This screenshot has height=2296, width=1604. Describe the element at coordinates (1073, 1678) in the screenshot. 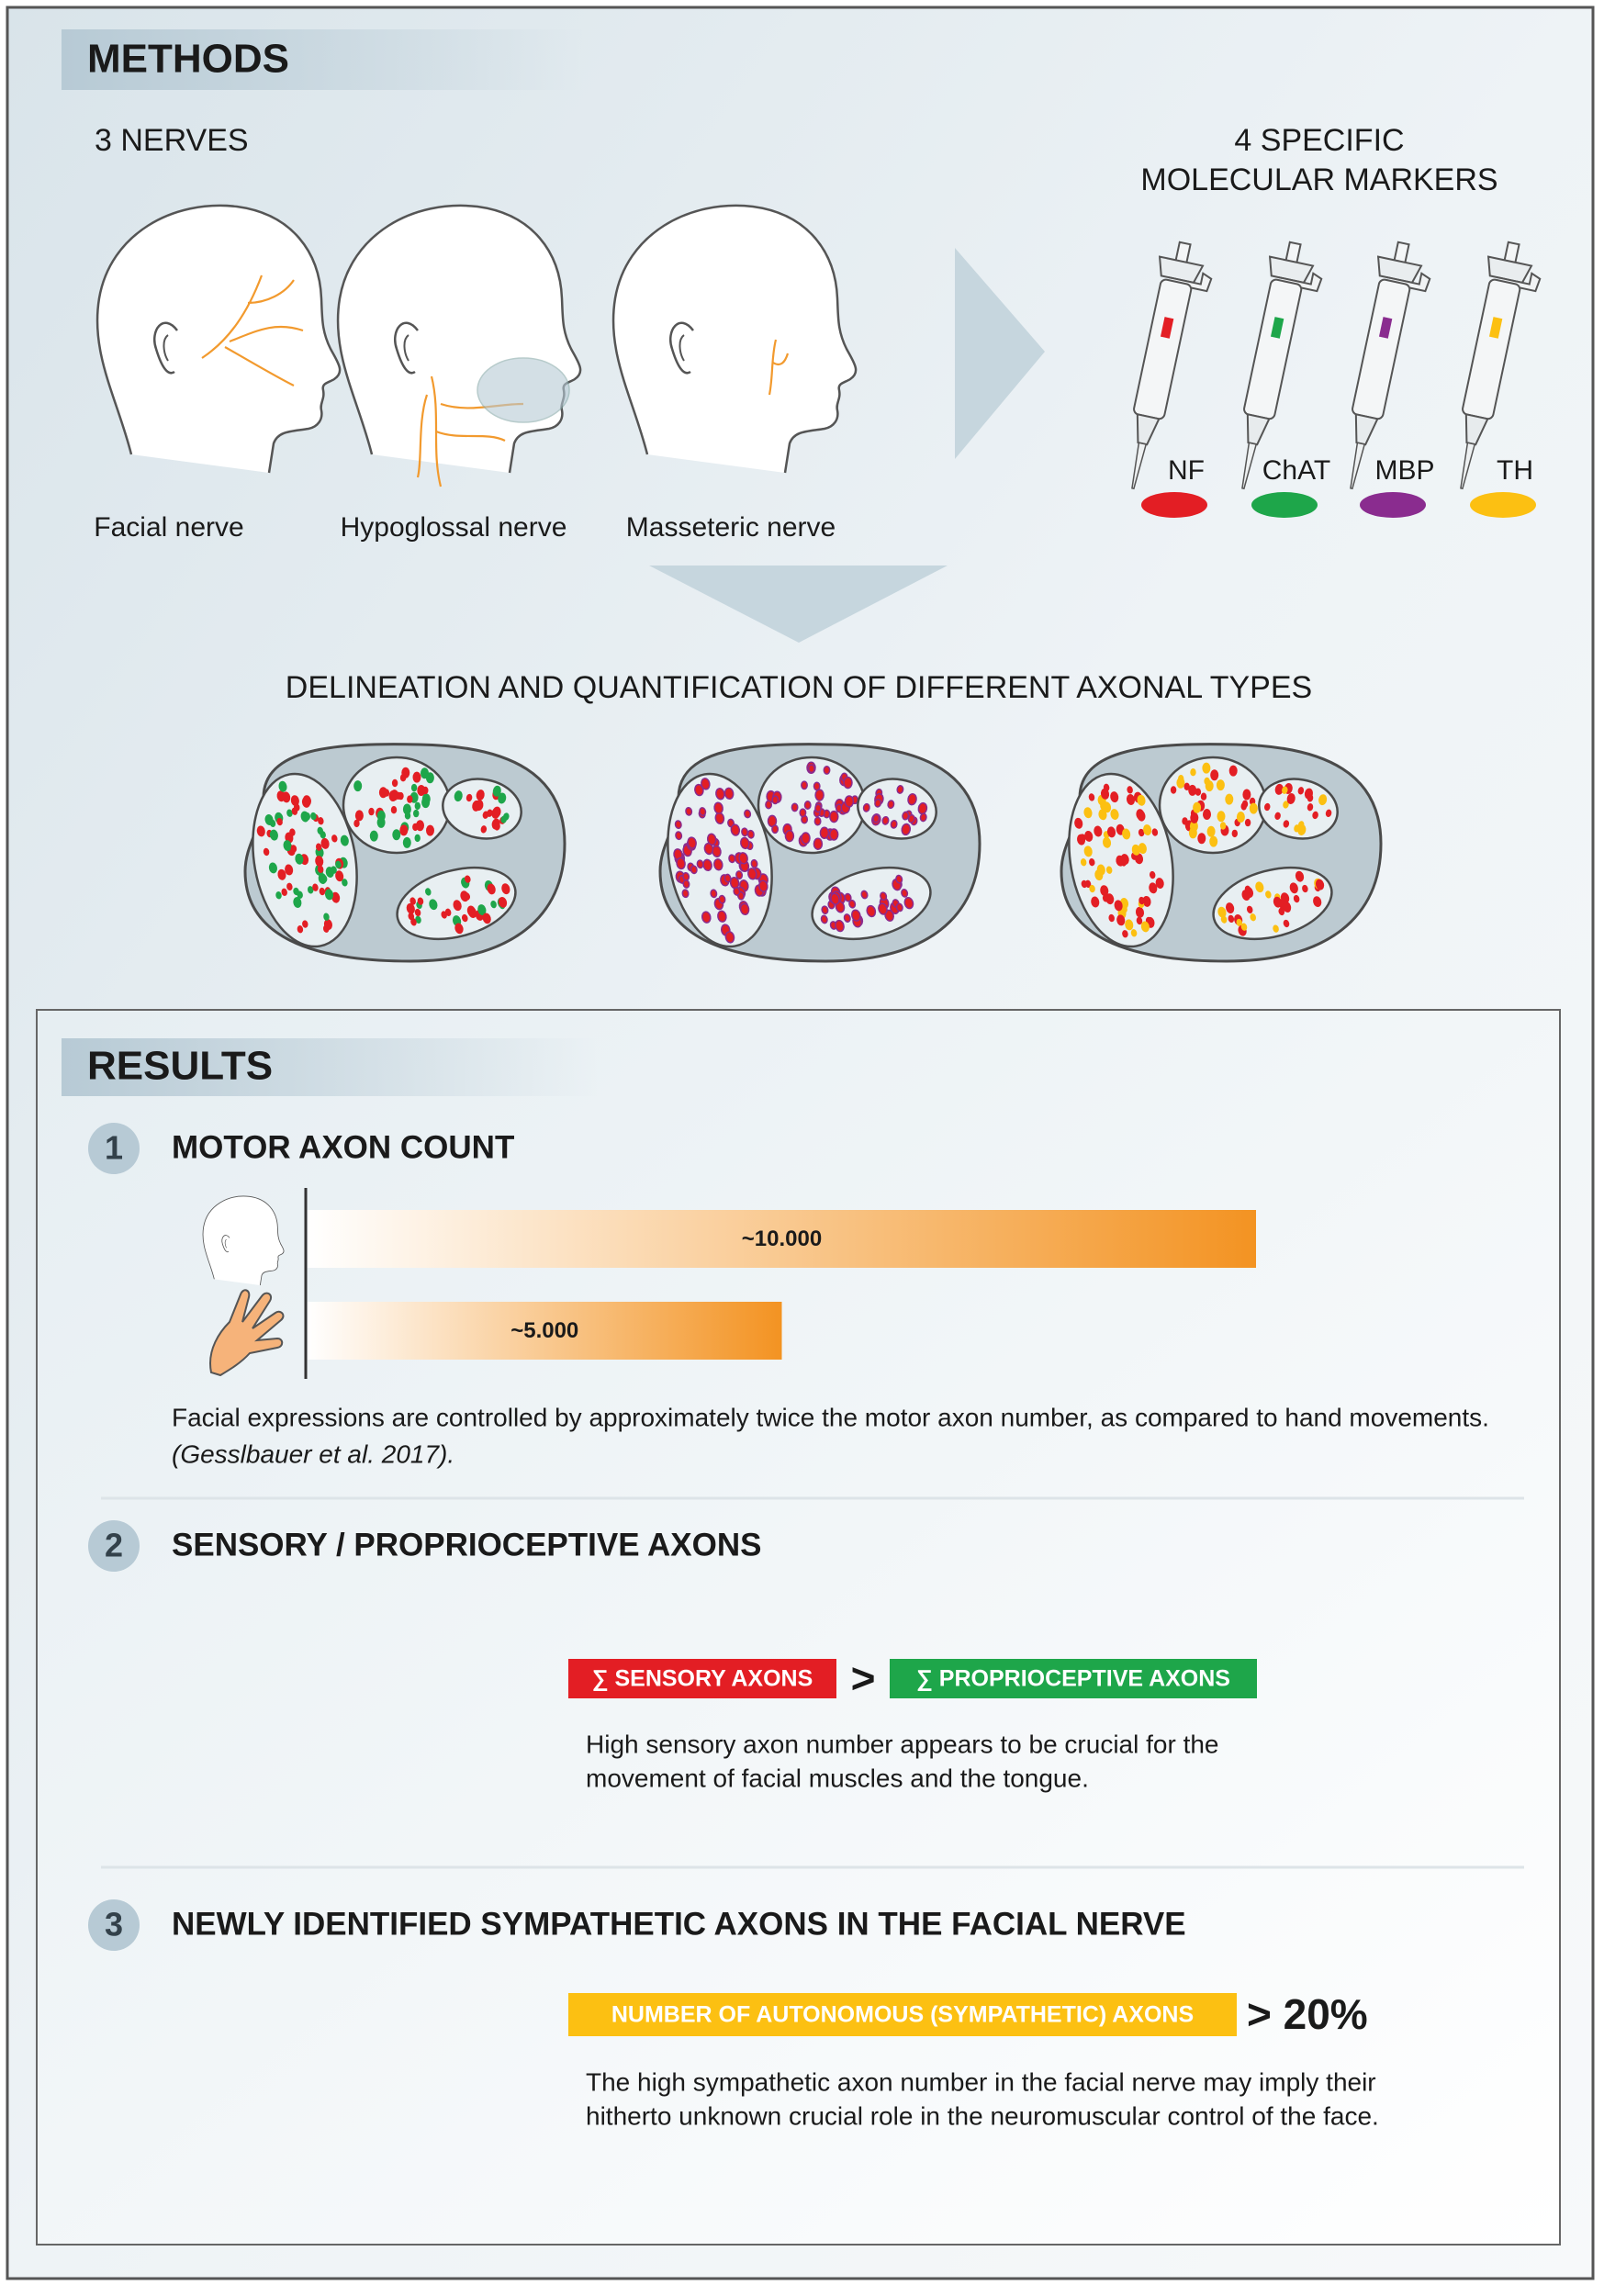

I see `proprioceptive-tag` at that location.